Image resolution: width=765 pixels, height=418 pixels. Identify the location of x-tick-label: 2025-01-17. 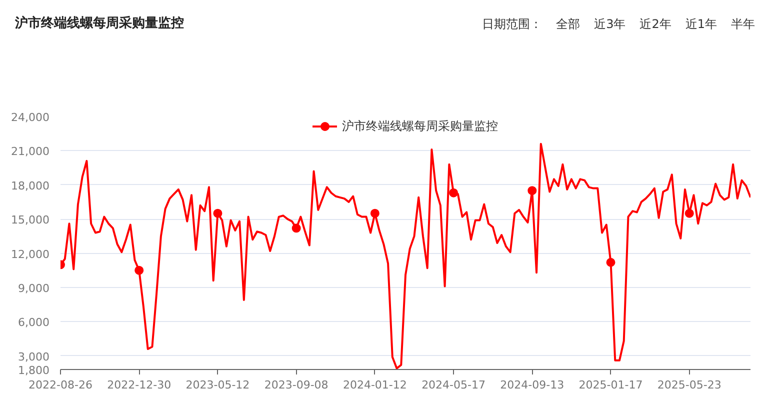
(610, 385).